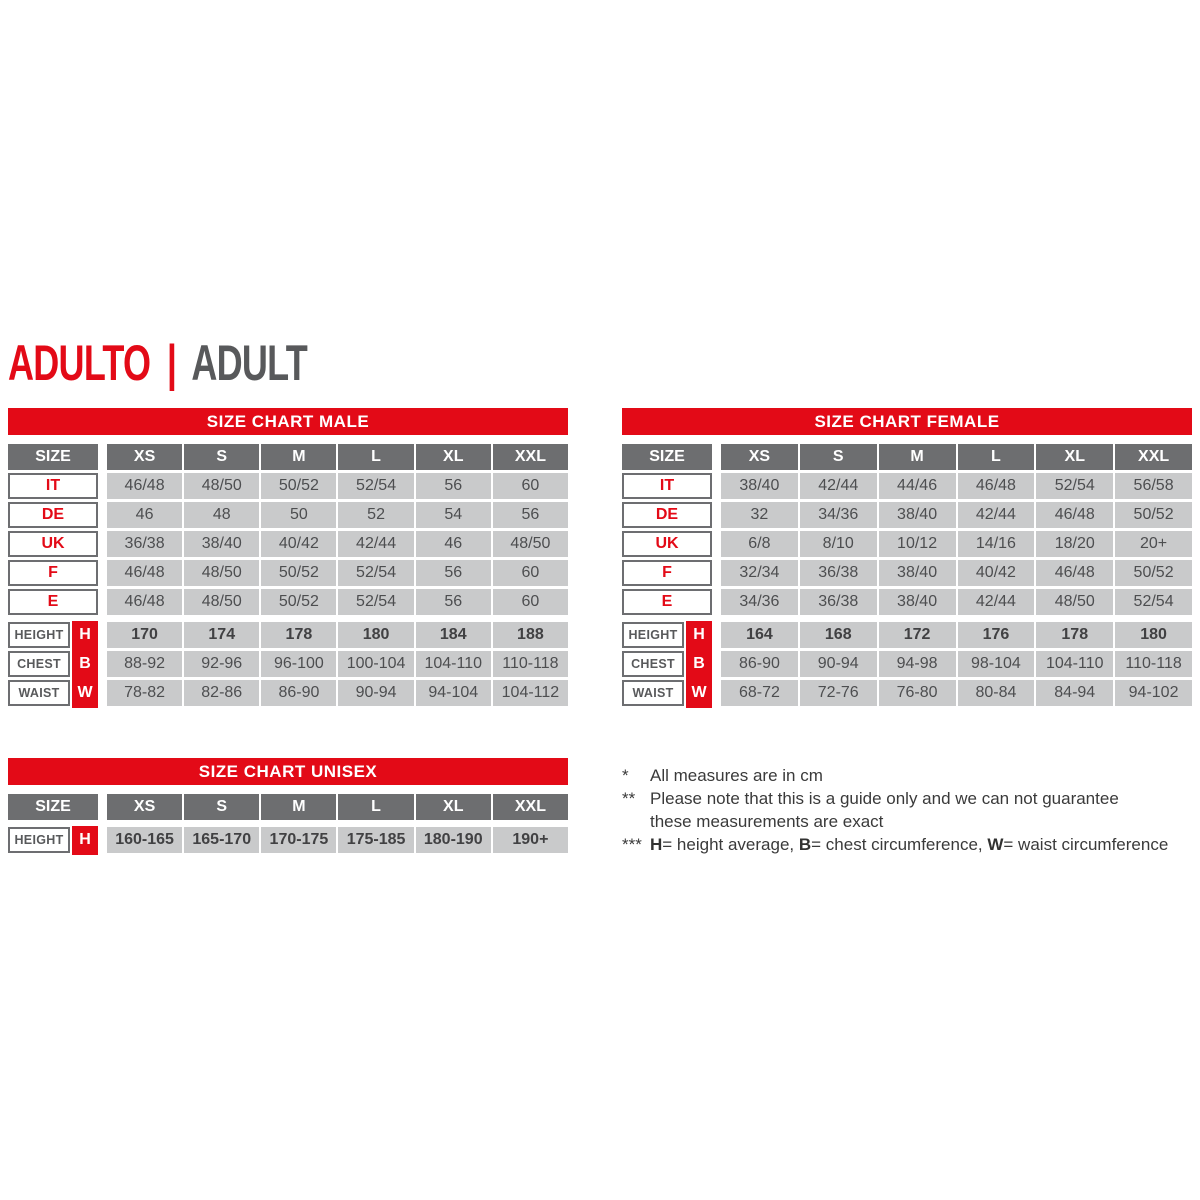 The width and height of the screenshot is (1200, 1200). What do you see at coordinates (917, 486) in the screenshot?
I see `size-value-cell: 44/46` at bounding box center [917, 486].